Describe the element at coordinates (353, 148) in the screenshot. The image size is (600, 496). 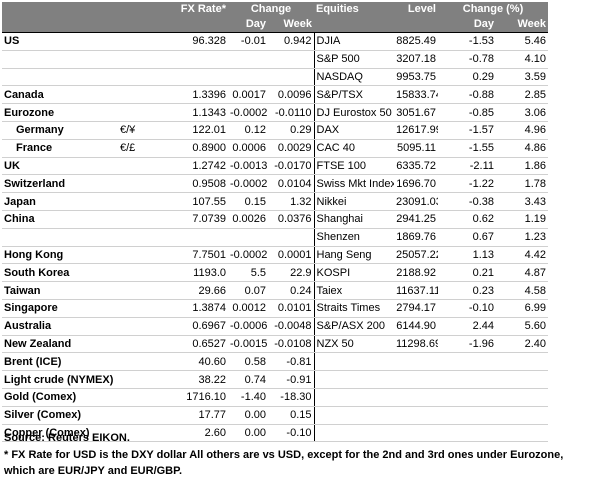
I see `equity-index: CAC 40` at that location.